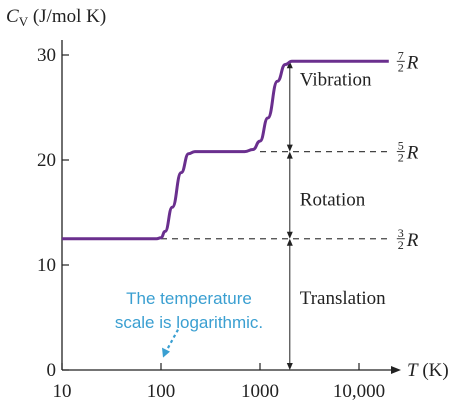 This screenshot has width=456, height=410. I want to click on log-scale-note: The temperature scale is logarithmic., so click(189, 323).